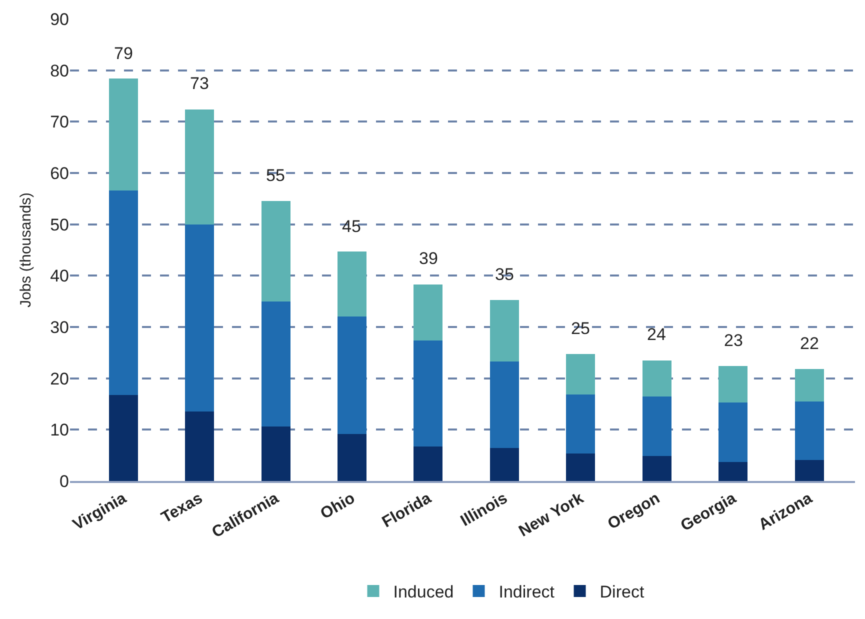 The height and width of the screenshot is (619, 865). I want to click on legend-label: Indirect, so click(526, 592).